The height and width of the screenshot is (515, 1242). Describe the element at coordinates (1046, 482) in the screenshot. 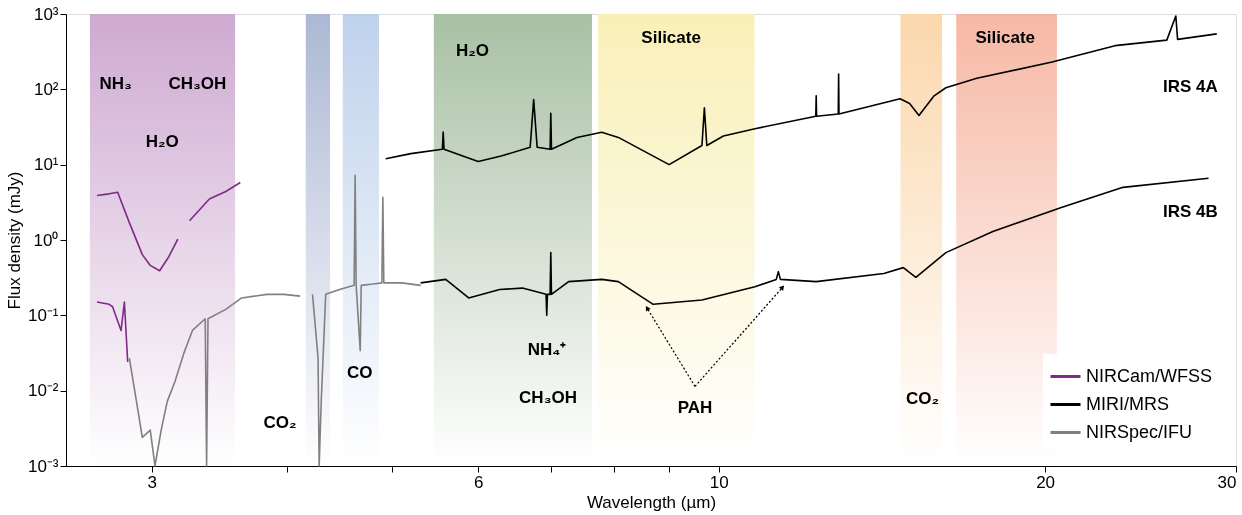

I see `x-tick-label: 20` at that location.